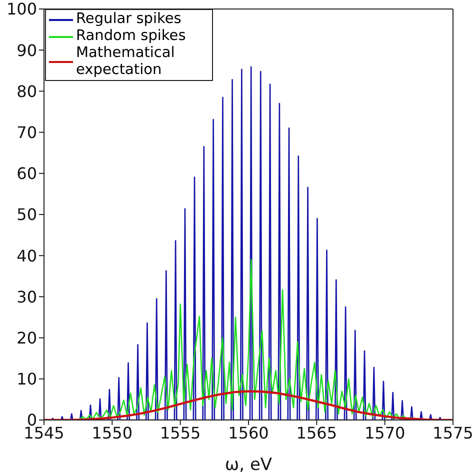 The image size is (474, 474). What do you see at coordinates (248, 464) in the screenshot?
I see `x-axis-title: ω, eV` at bounding box center [248, 464].